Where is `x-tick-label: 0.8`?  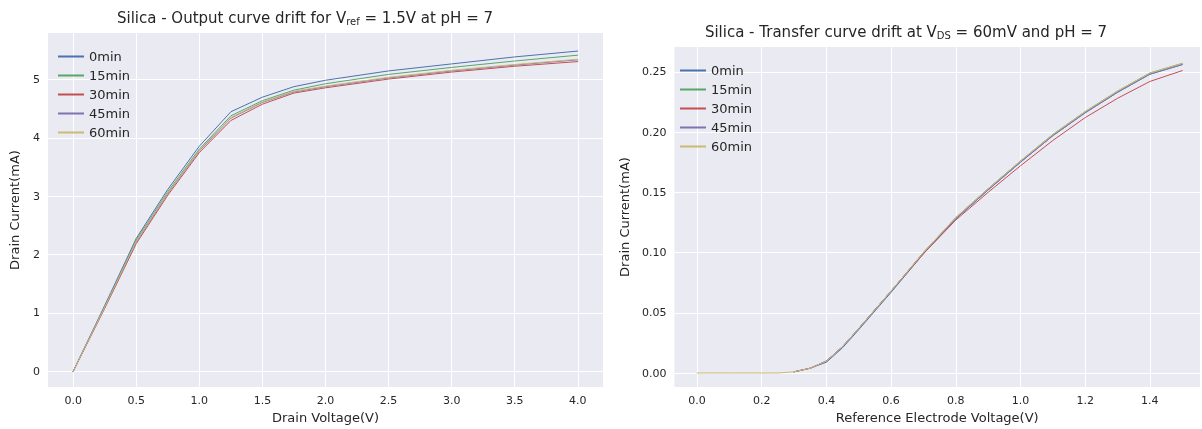 x-tick-label: 0.8 is located at coordinates (956, 400).